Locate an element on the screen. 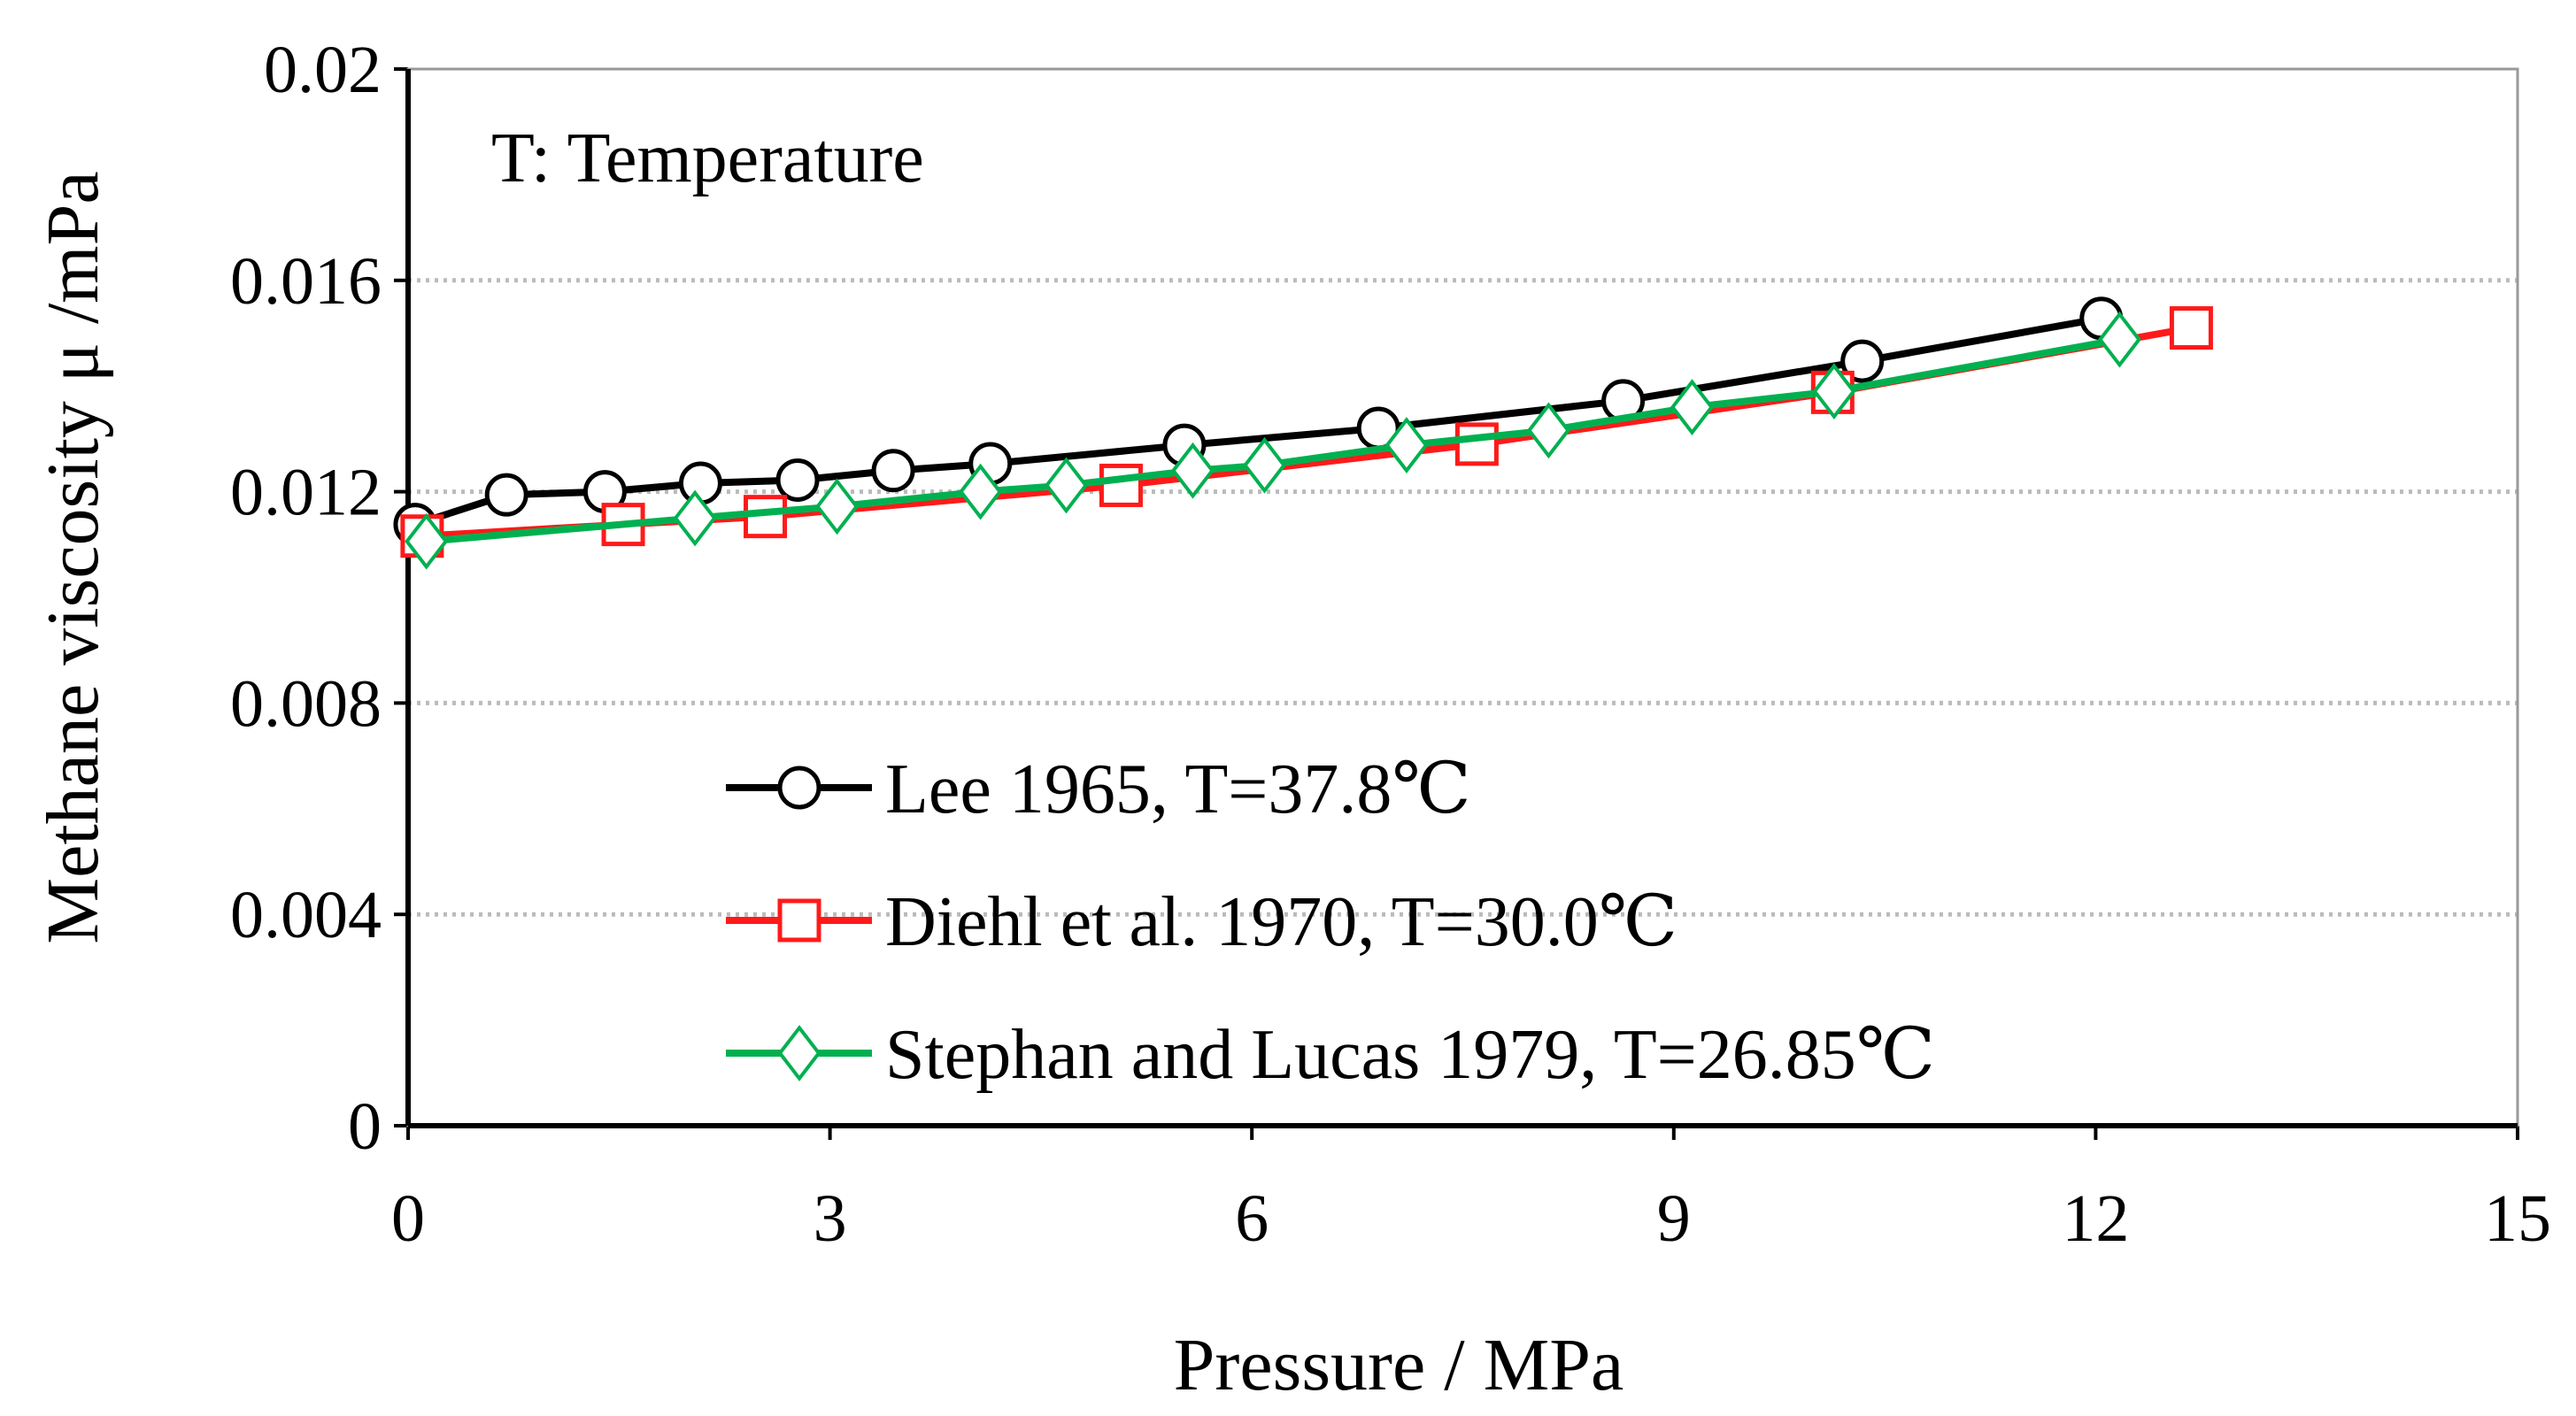 The height and width of the screenshot is (1416, 2576). series-diamond is located at coordinates (1273, 440).